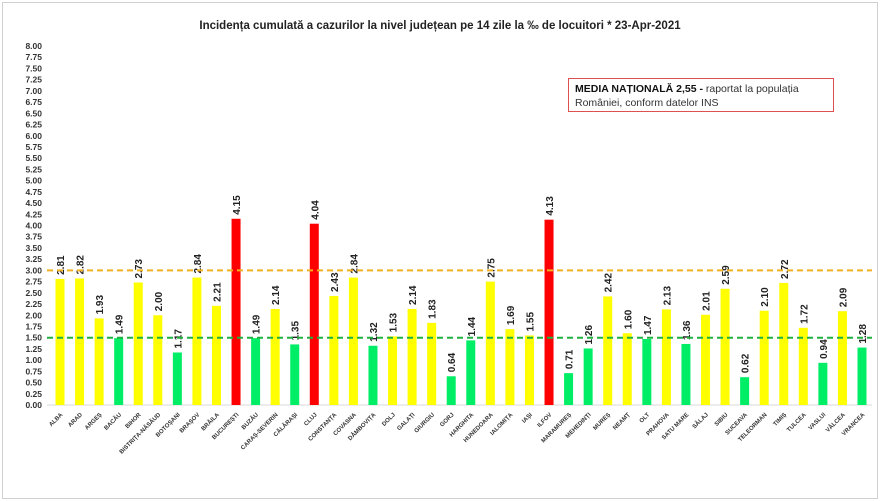  What do you see at coordinates (667, 296) in the screenshot?
I see `data-label: 2.13` at bounding box center [667, 296].